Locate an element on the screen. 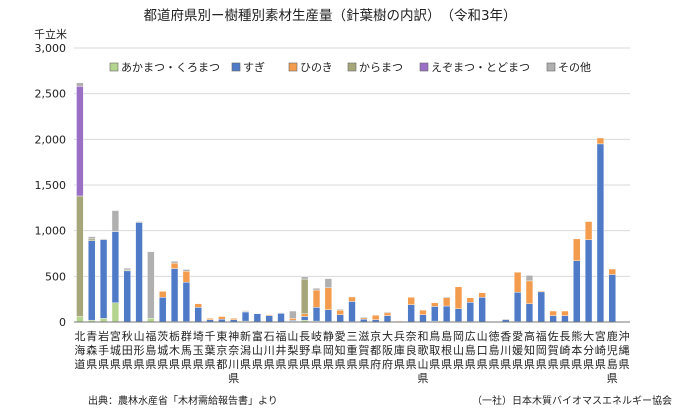 Image resolution: width=688 pixels, height=416 pixels. legend-label: えぞまつ・とどまつ is located at coordinates (480, 67).